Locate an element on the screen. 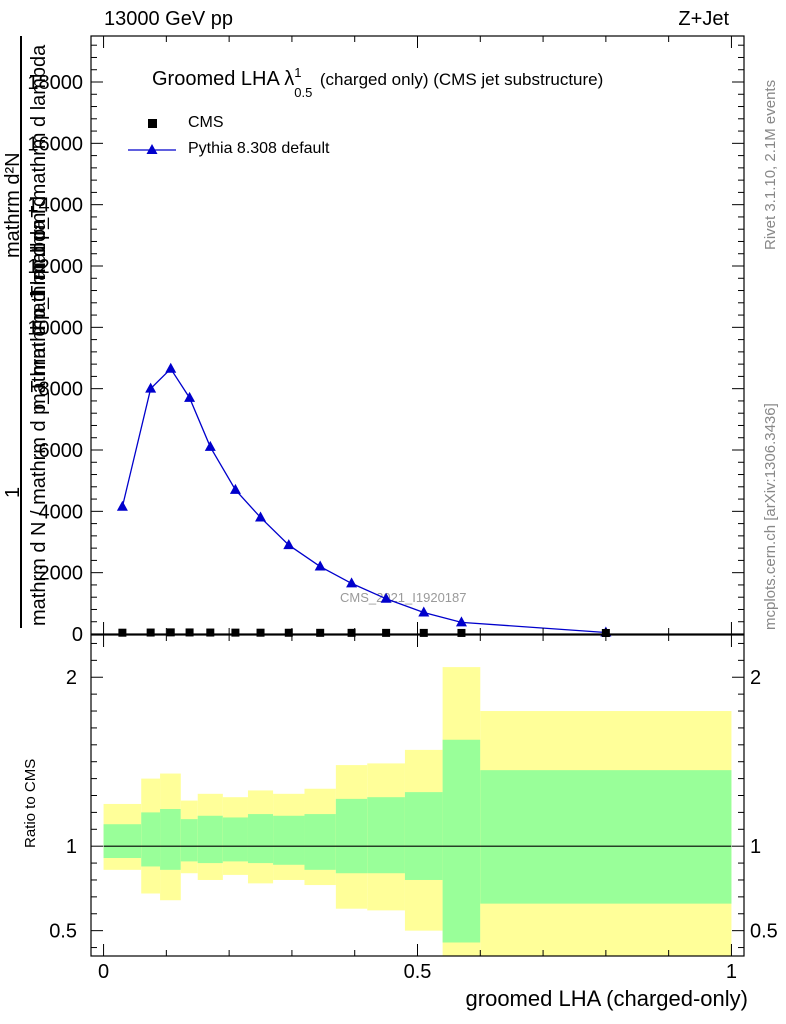 This screenshot has height=1024, width=786. legend-cms-marker is located at coordinates (152, 123).